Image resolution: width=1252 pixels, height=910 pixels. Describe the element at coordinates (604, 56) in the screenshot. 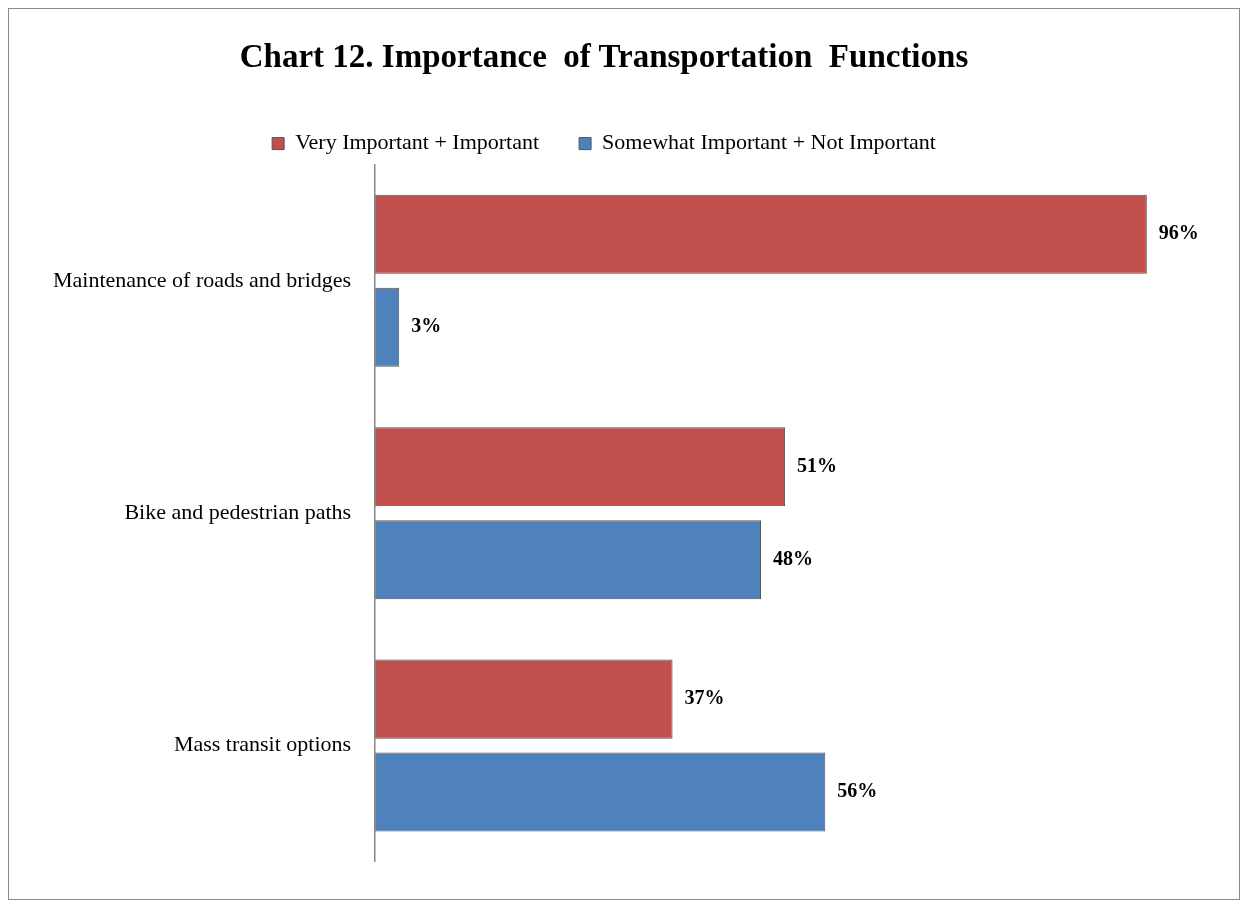

I see `chart-title: Chart 12. Importance of Transportation Functions` at that location.